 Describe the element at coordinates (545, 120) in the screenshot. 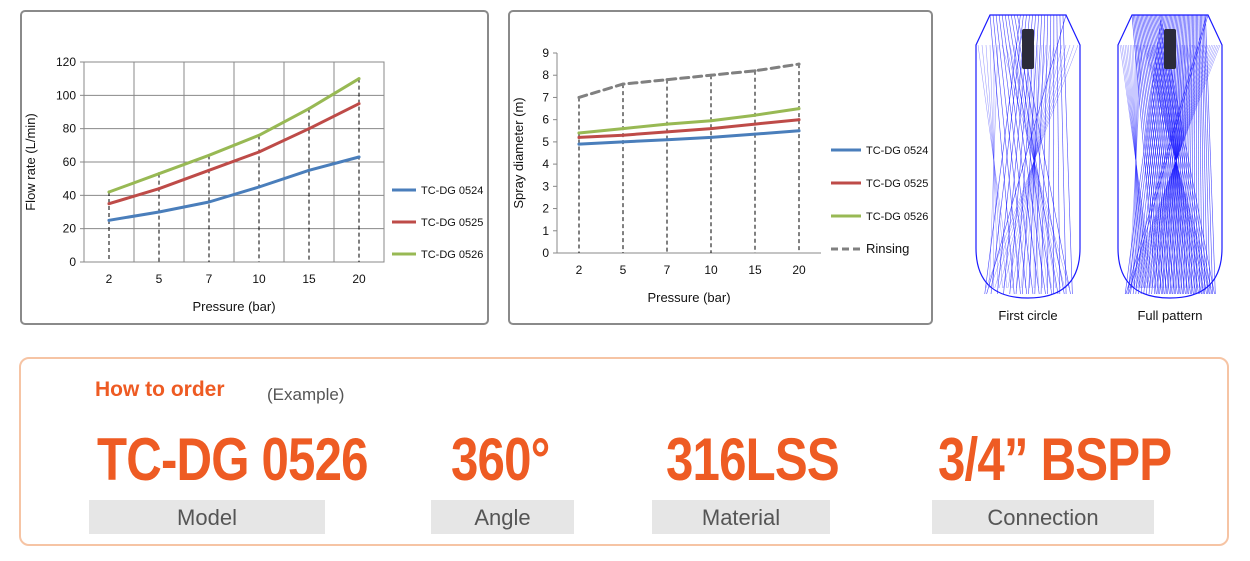

I see `y-tick-label: 6` at that location.